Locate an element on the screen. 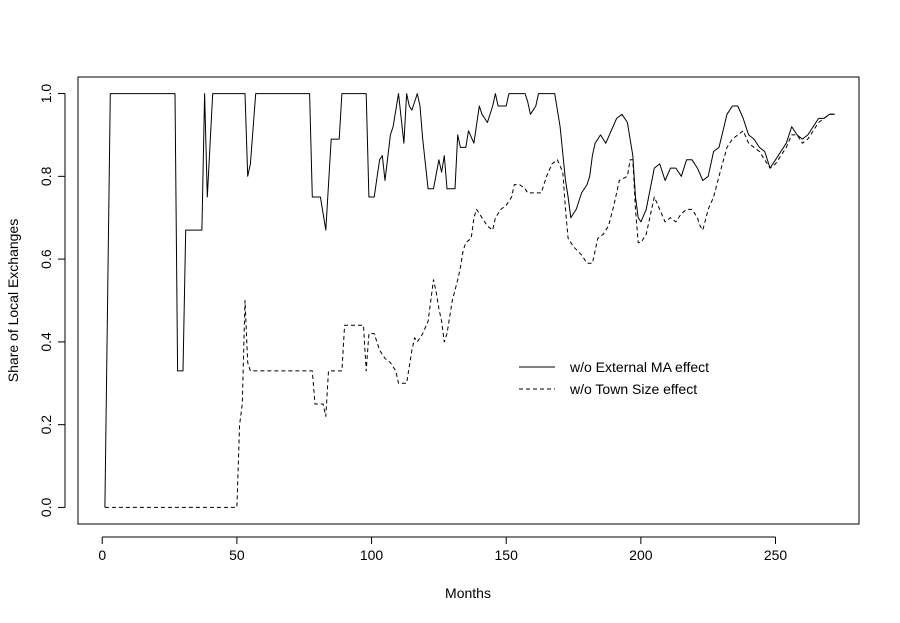 The width and height of the screenshot is (900, 623). y-tick-label: 1.0 is located at coordinates (46, 94).